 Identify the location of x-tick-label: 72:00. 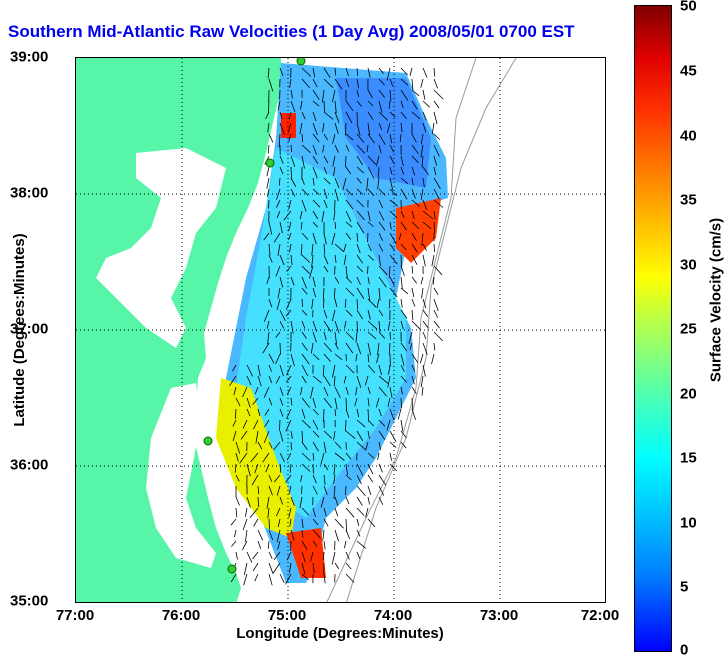
(600, 615).